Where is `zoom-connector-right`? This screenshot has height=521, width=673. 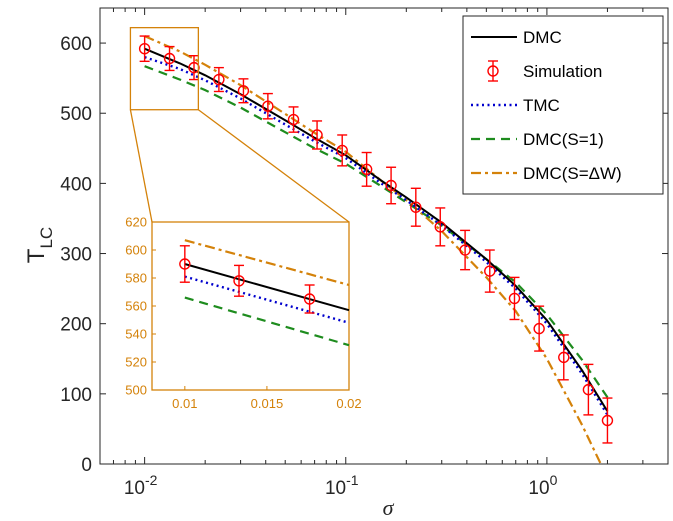
zoom-connector-right is located at coordinates (273, 166).